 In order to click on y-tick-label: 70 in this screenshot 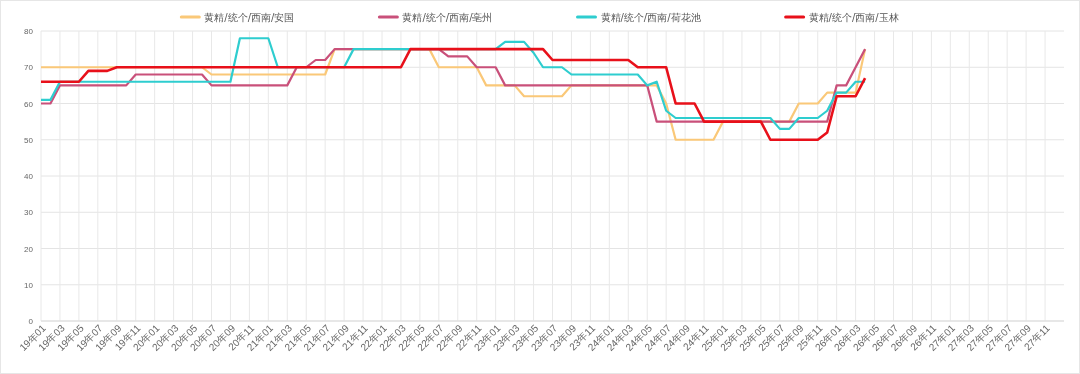, I will do `click(29, 68)`.